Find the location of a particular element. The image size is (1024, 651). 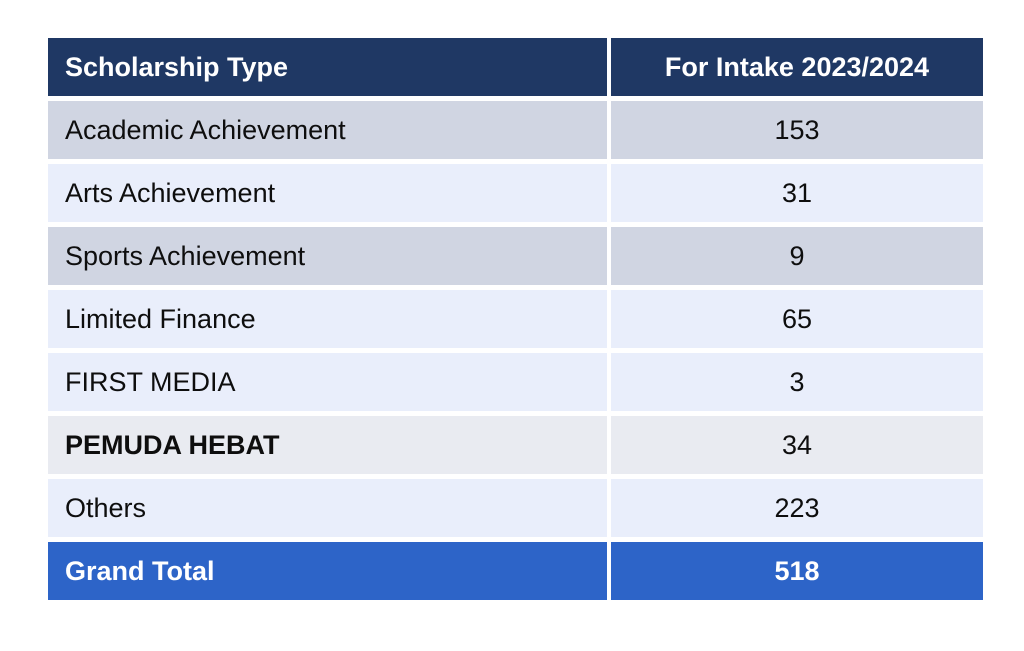

table-row: FIRST MEDIA 3 is located at coordinates (515, 382).